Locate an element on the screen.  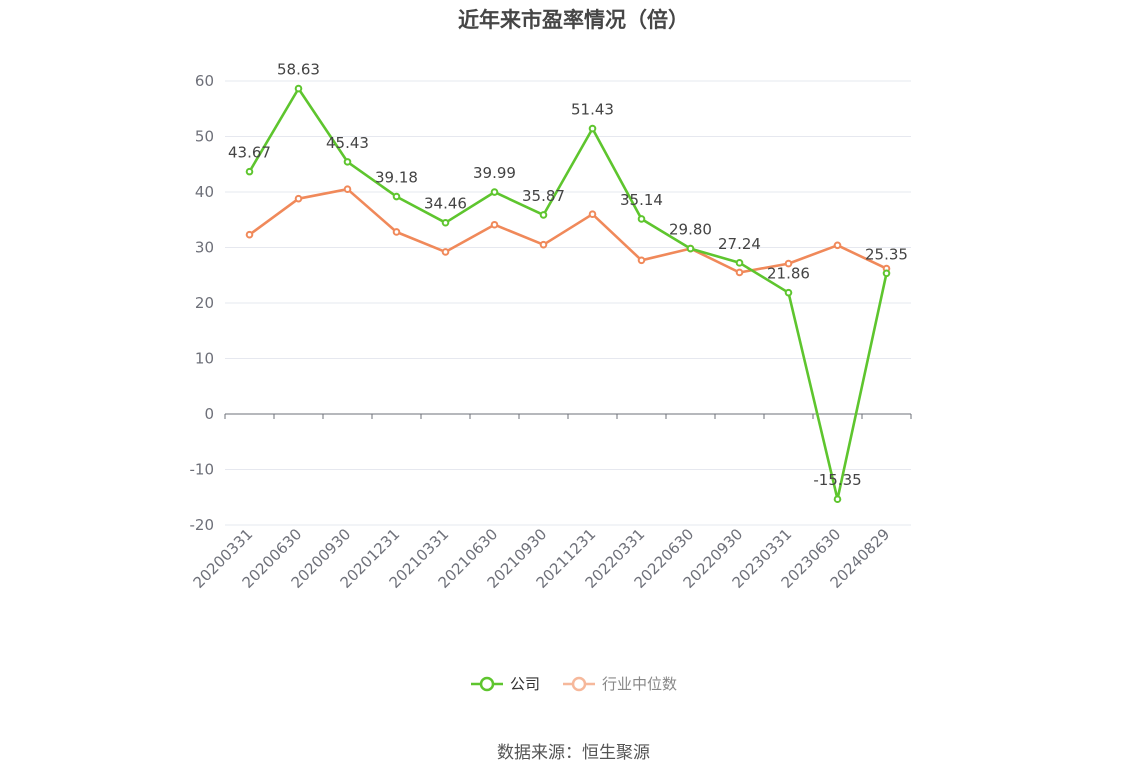
source-note: 数据来源：恒生聚源 is located at coordinates (573, 753).